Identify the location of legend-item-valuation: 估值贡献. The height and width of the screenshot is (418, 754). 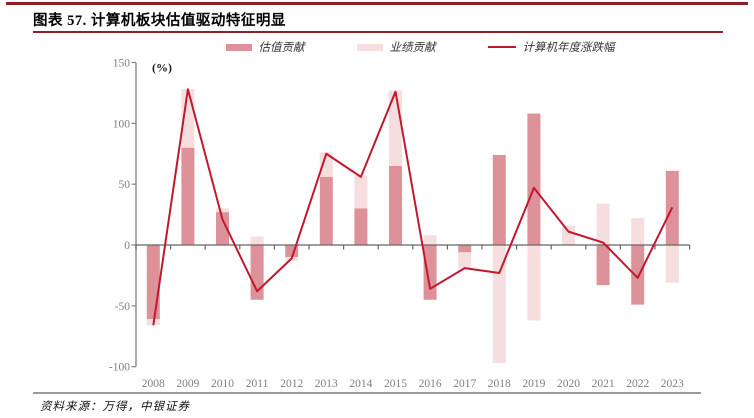
(265, 47).